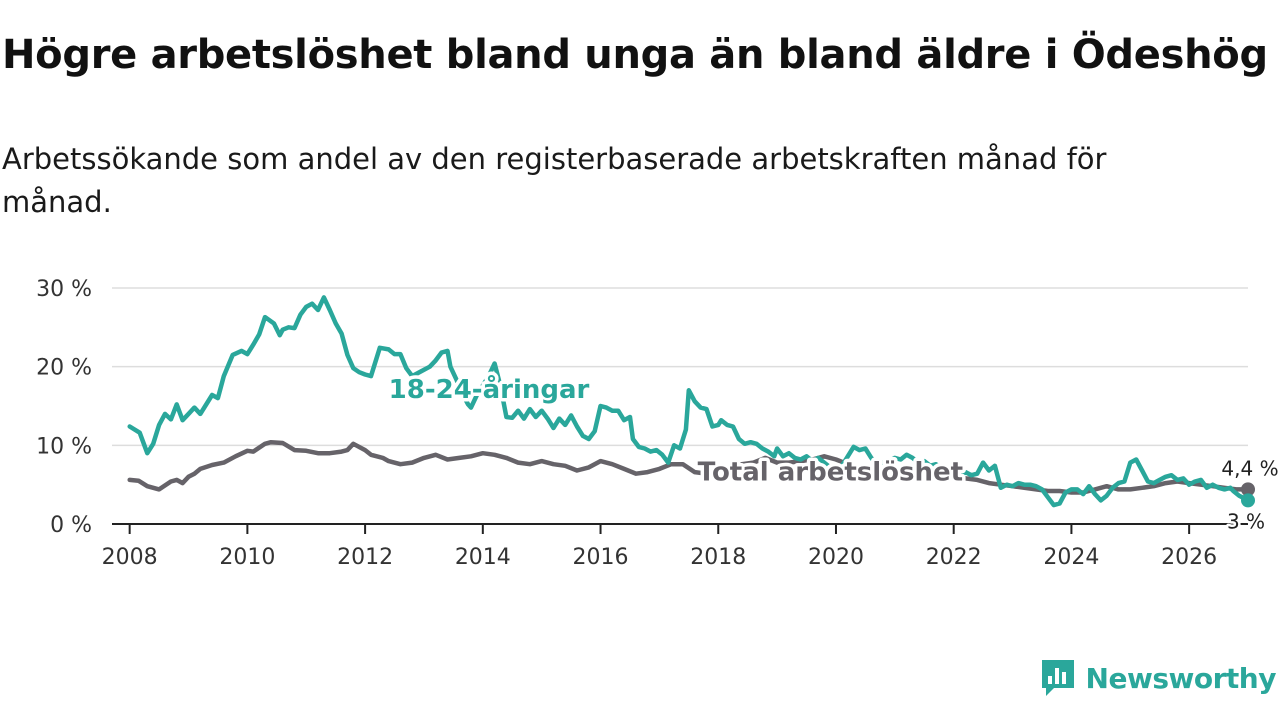 Image resolution: width=1280 pixels, height=720 pixels. I want to click on y-tick-label: 20 %, so click(64, 368).